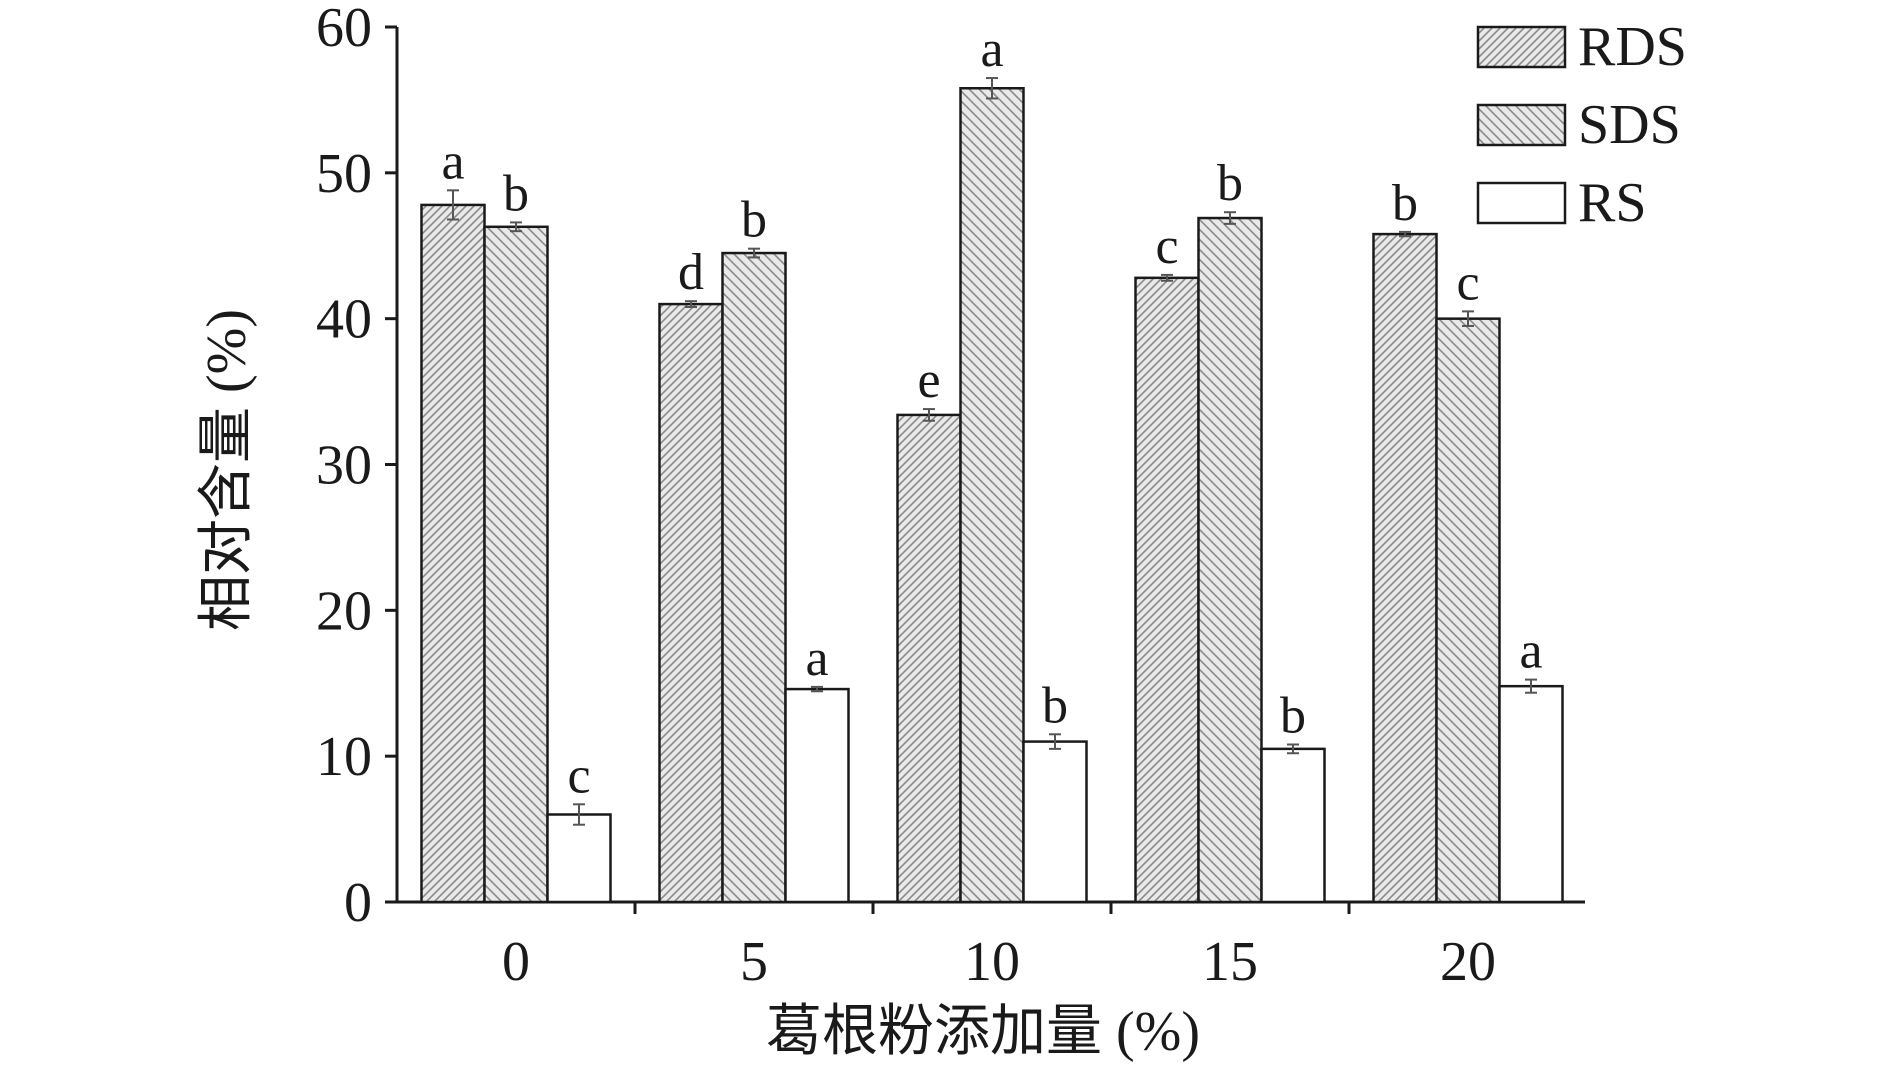 The image size is (1890, 1072). Describe the element at coordinates (344, 611) in the screenshot. I see `y-tick-label: 20` at that location.